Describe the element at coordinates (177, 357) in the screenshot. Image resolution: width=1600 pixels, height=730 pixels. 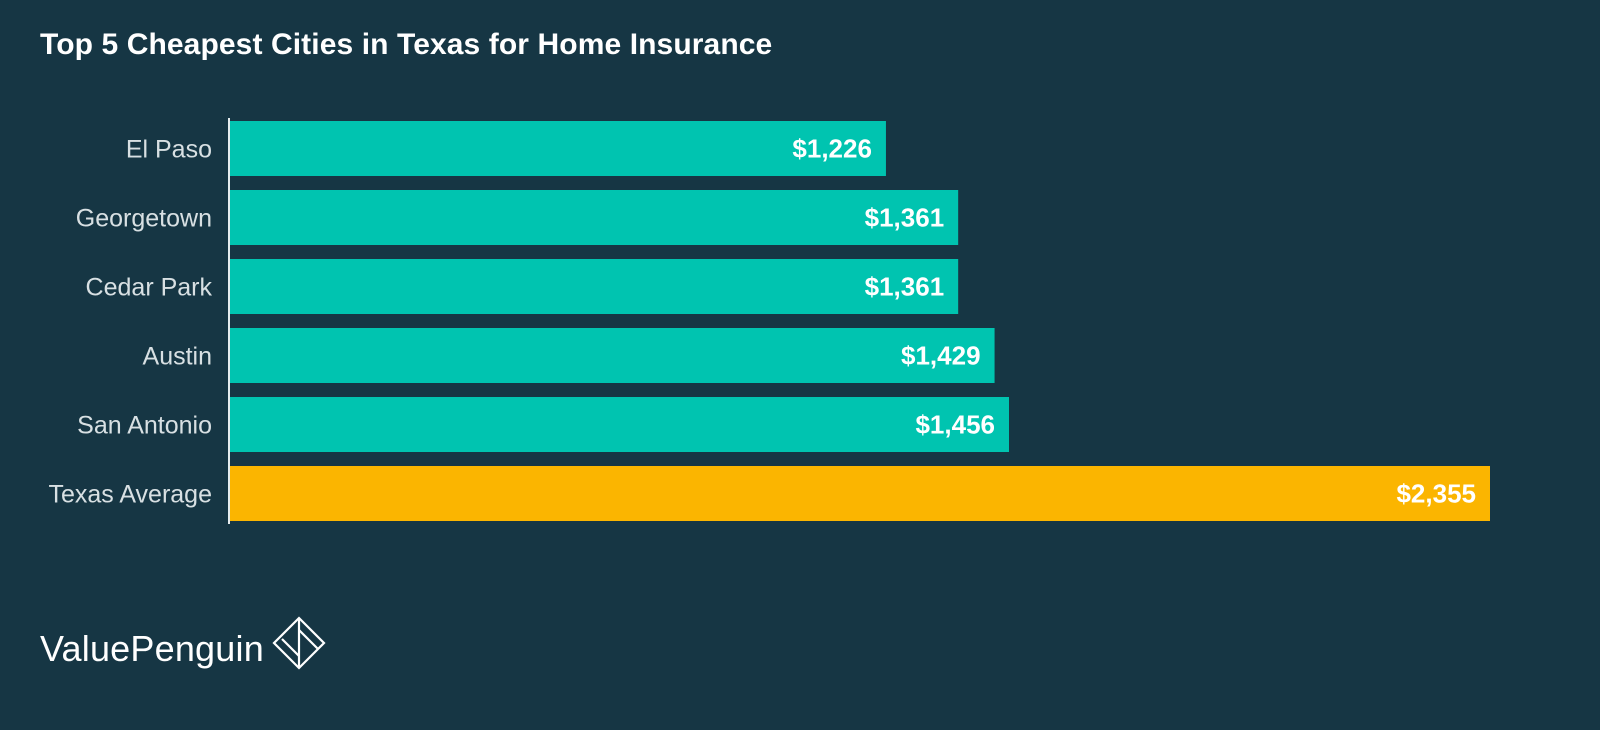
I see `category-label-austin: Austin` at that location.